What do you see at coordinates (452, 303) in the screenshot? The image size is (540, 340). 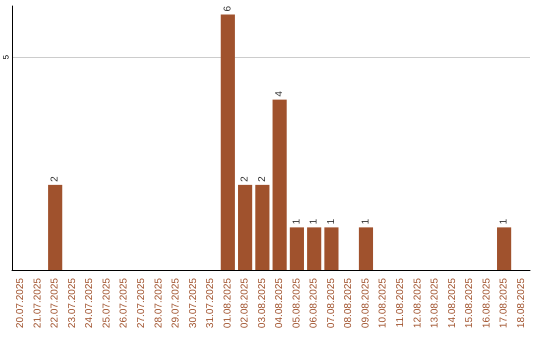 I see `x-tick-label: 14.08.2025` at bounding box center [452, 303].